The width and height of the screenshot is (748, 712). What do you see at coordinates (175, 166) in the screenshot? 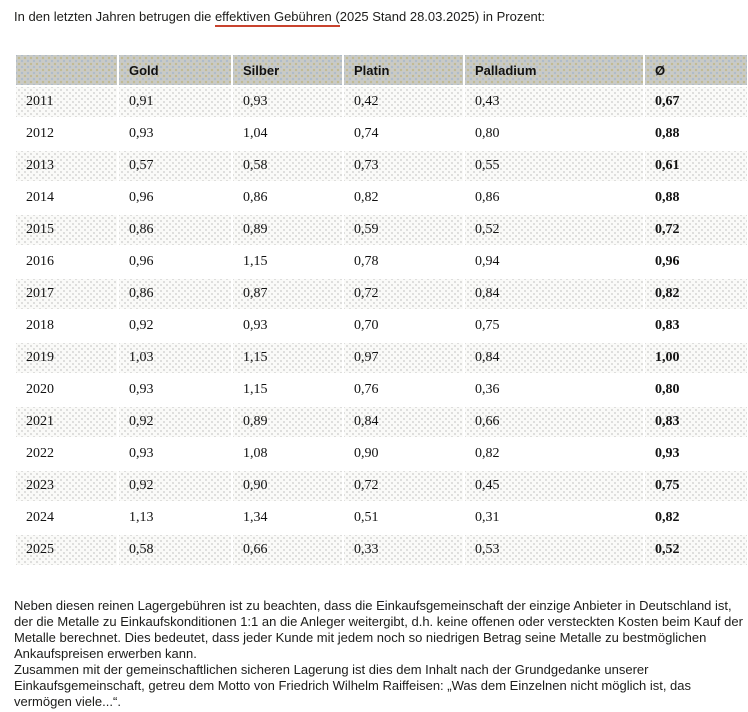
I see `value-cell: 0,57` at bounding box center [175, 166].